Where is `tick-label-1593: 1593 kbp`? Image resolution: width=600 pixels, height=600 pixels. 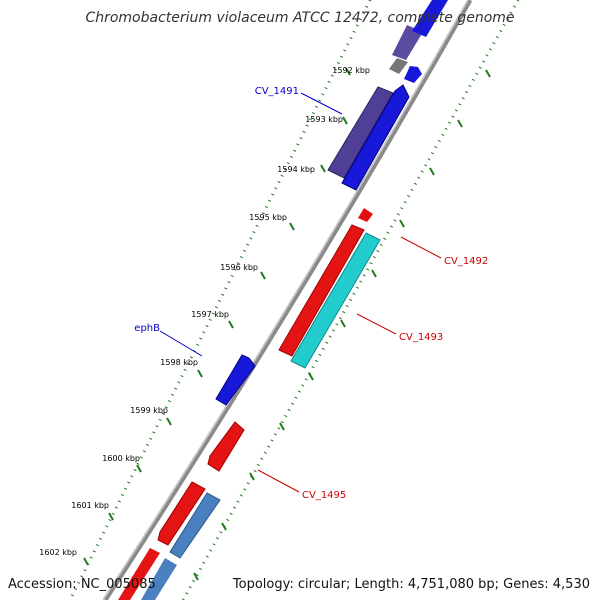 tick-label-1593: 1593 kbp is located at coordinates (324, 119).